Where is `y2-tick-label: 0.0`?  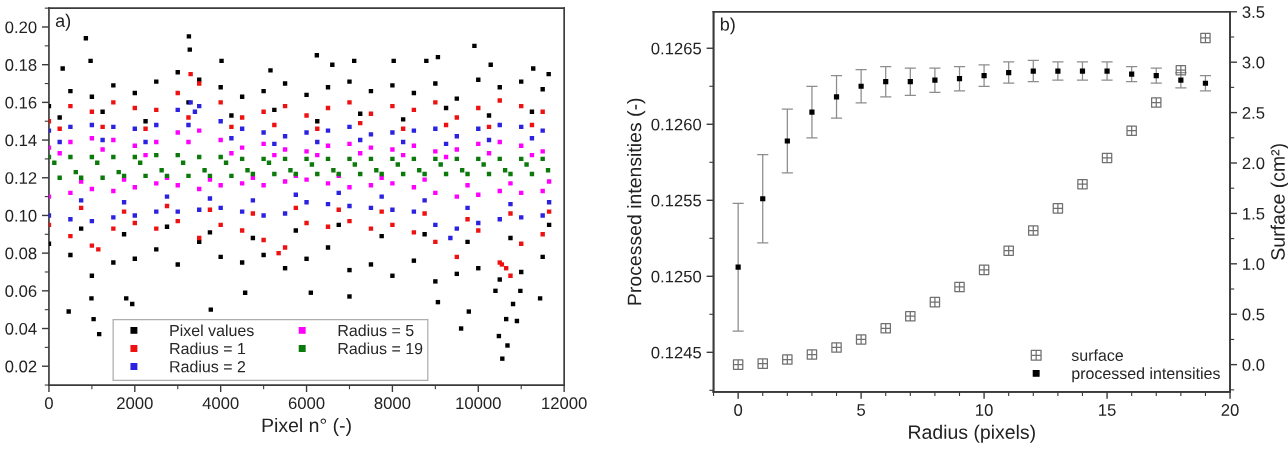
y2-tick-label: 0.0 is located at coordinates (1253, 365).